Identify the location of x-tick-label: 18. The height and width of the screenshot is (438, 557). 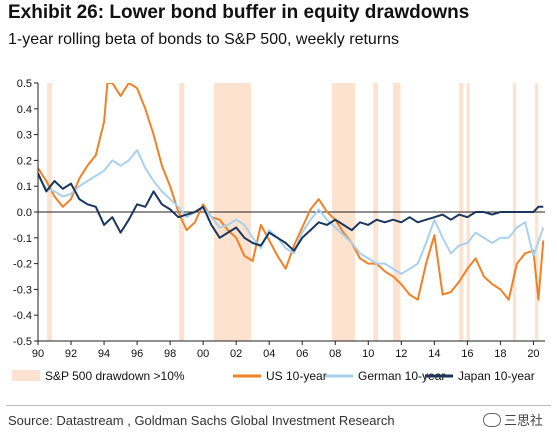
(500, 354).